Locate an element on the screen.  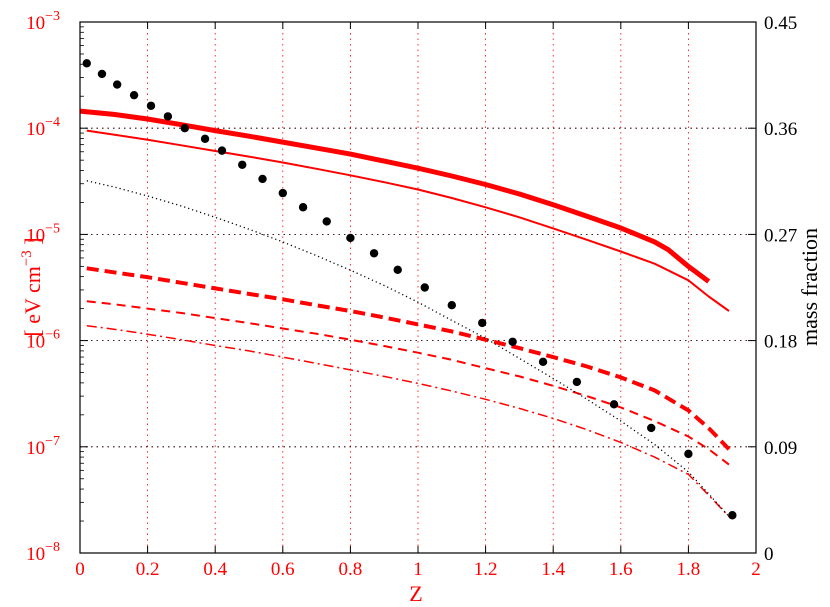
right-y-axis-title: mass fraction is located at coordinates (809, 287).